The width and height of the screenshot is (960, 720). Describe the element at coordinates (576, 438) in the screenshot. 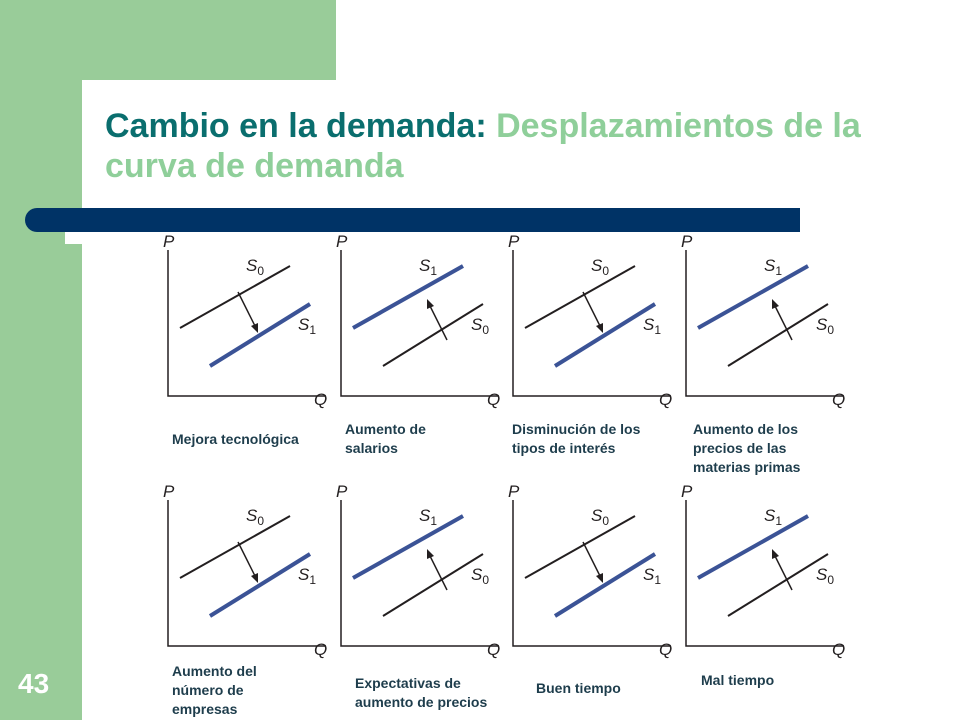

I see `diagram-caption: Disminución de los tipos de interés` at that location.